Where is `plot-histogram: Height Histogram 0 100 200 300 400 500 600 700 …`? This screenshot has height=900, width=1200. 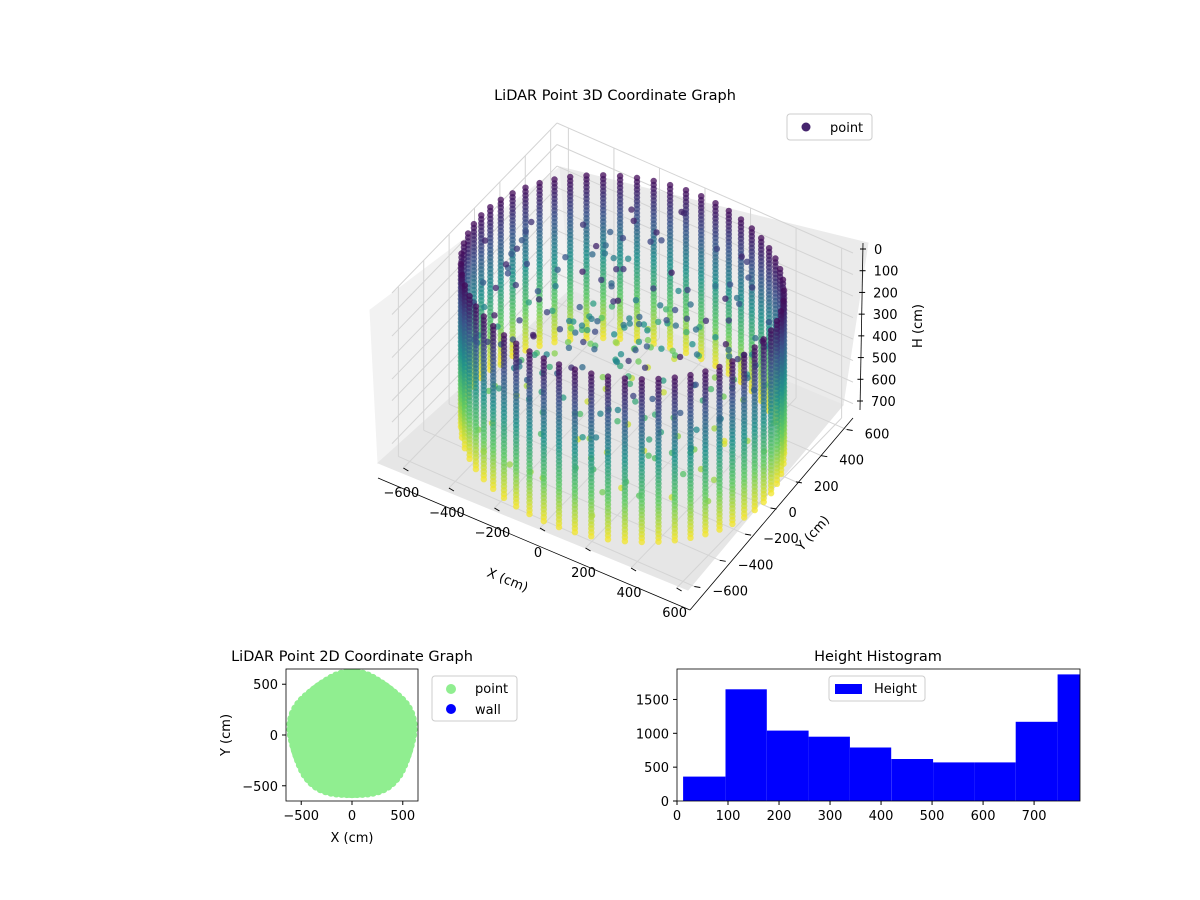
plot-histogram: Height Histogram 0 100 200 300 400 500 600 700 … is located at coordinates (858, 736).